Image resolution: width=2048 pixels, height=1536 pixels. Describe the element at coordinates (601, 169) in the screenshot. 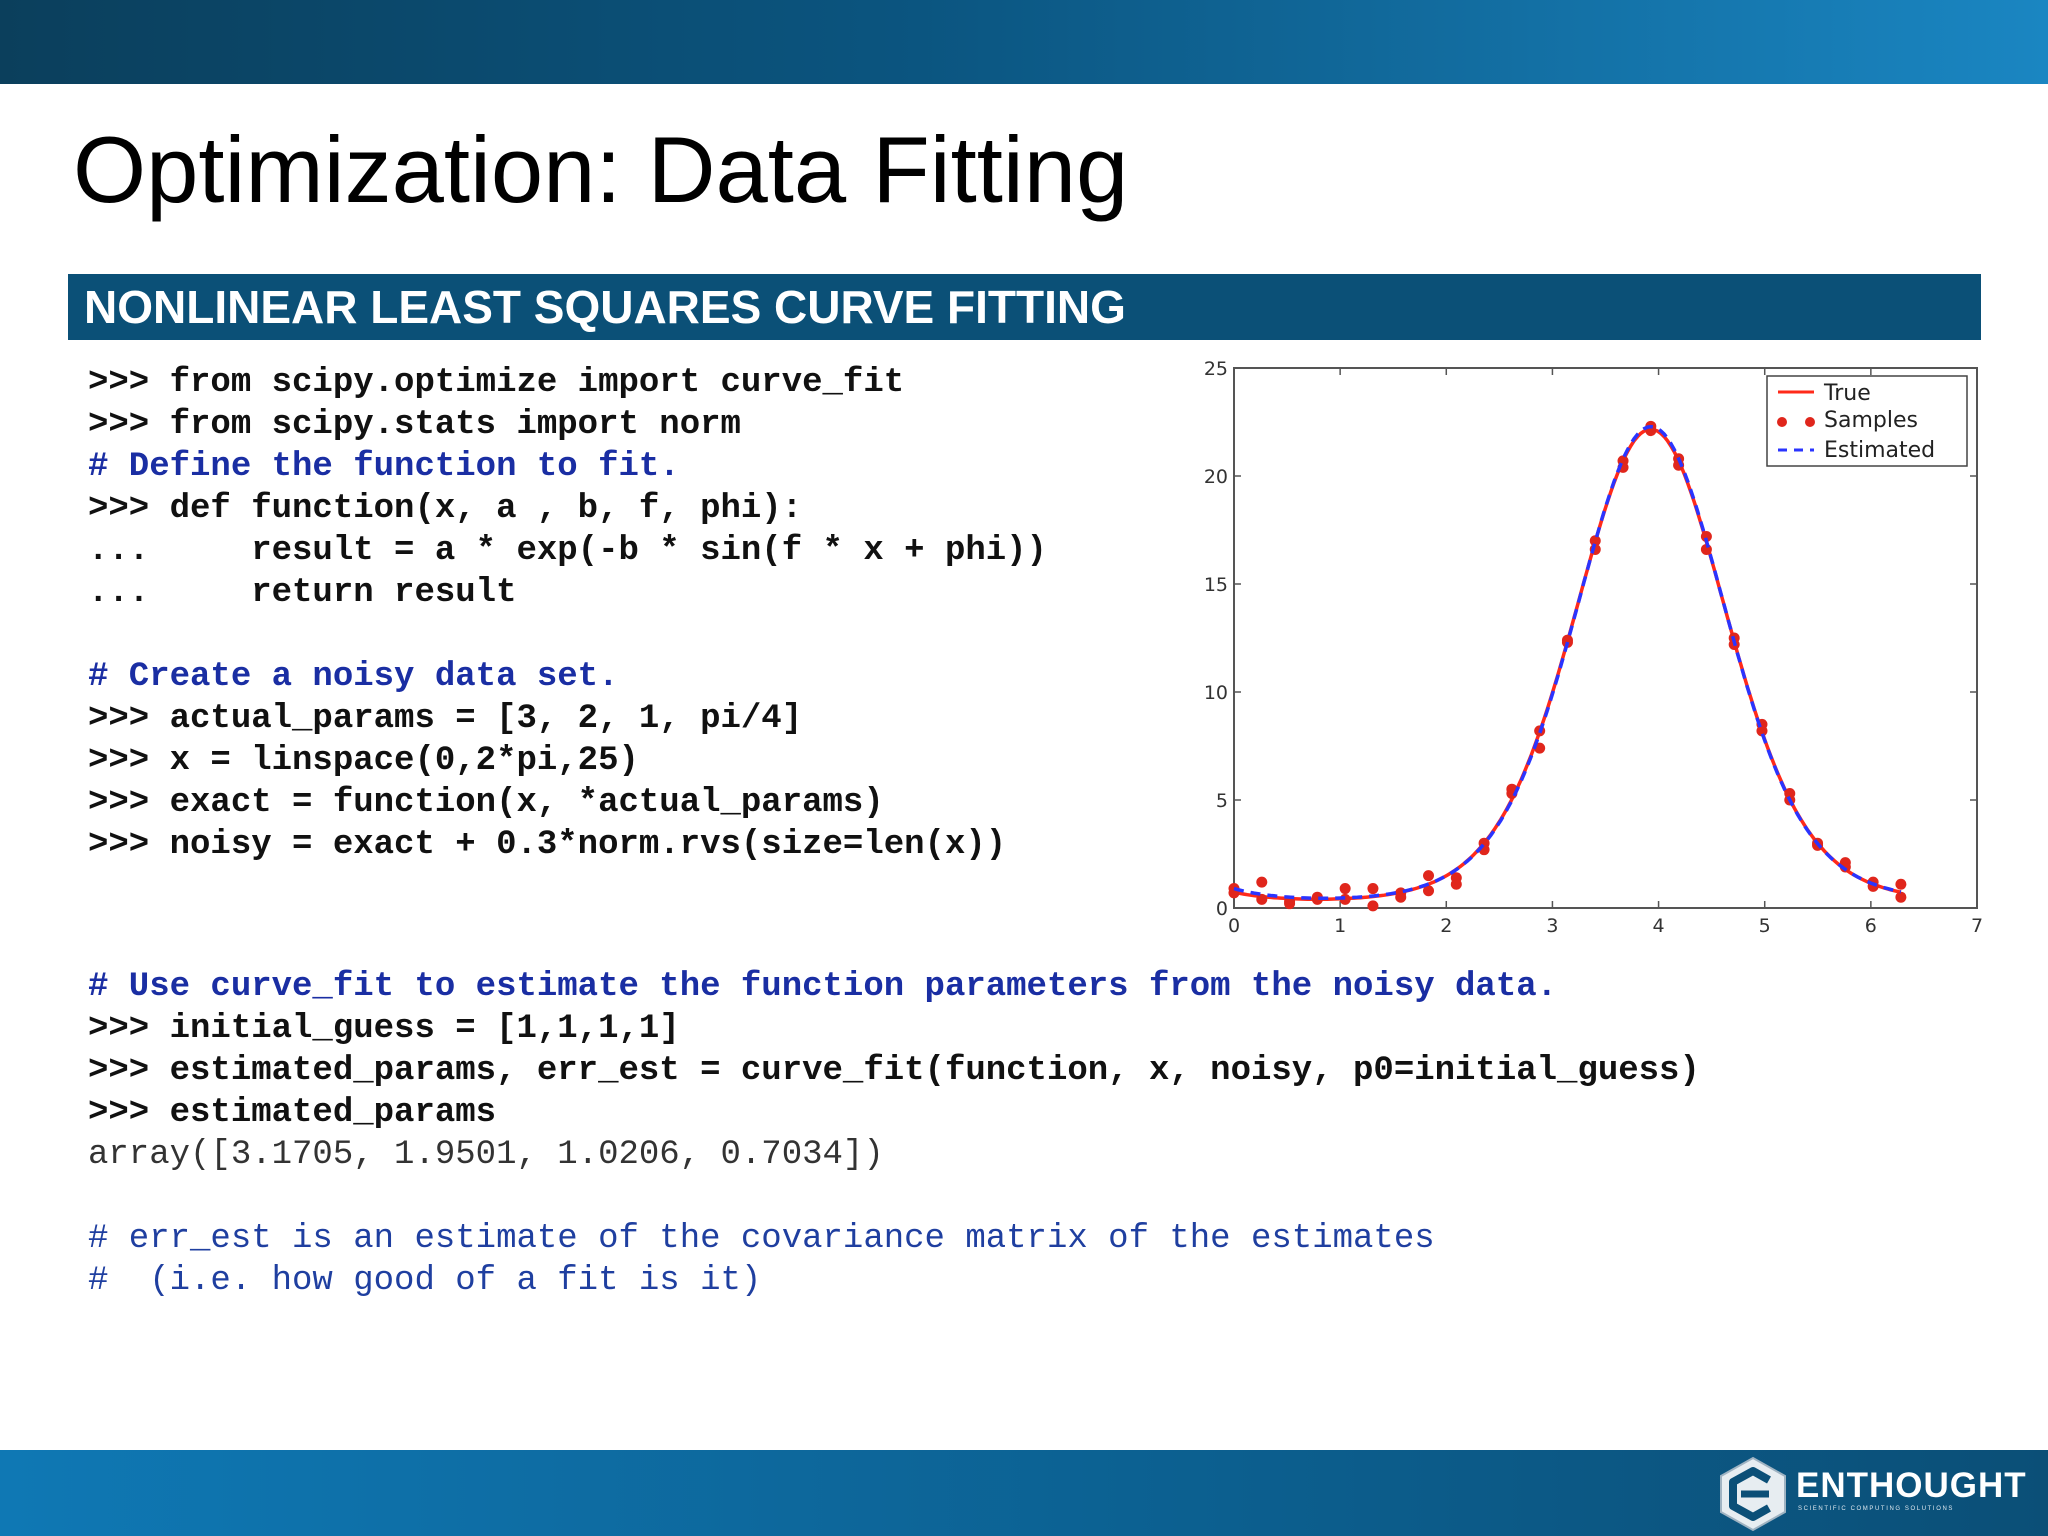

I see `slide-title: Optimization: Data Fitting` at that location.